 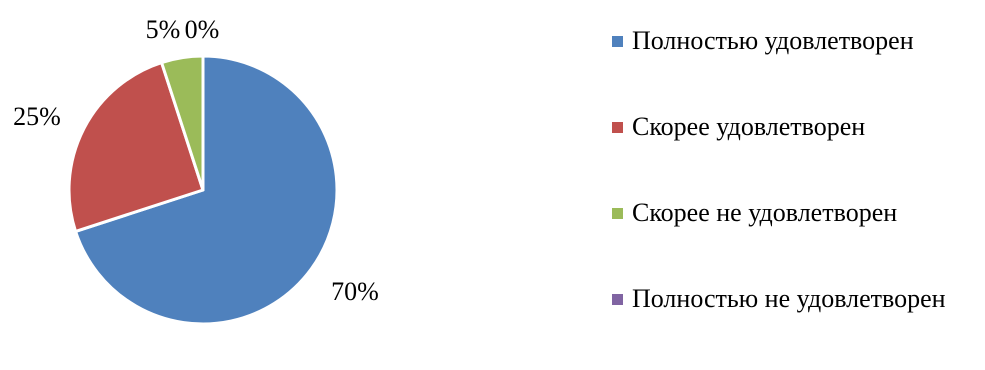 What do you see at coordinates (617, 213) in the screenshot?
I see `legend-swatch-rather-not-satisfied` at bounding box center [617, 213].